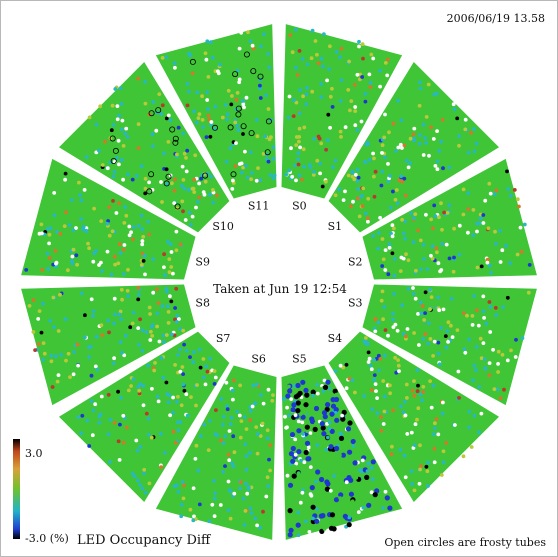 Image resolution: width=558 pixels, height=557 pixels. I want to click on frosty-tube-marker, so click(192, 61).